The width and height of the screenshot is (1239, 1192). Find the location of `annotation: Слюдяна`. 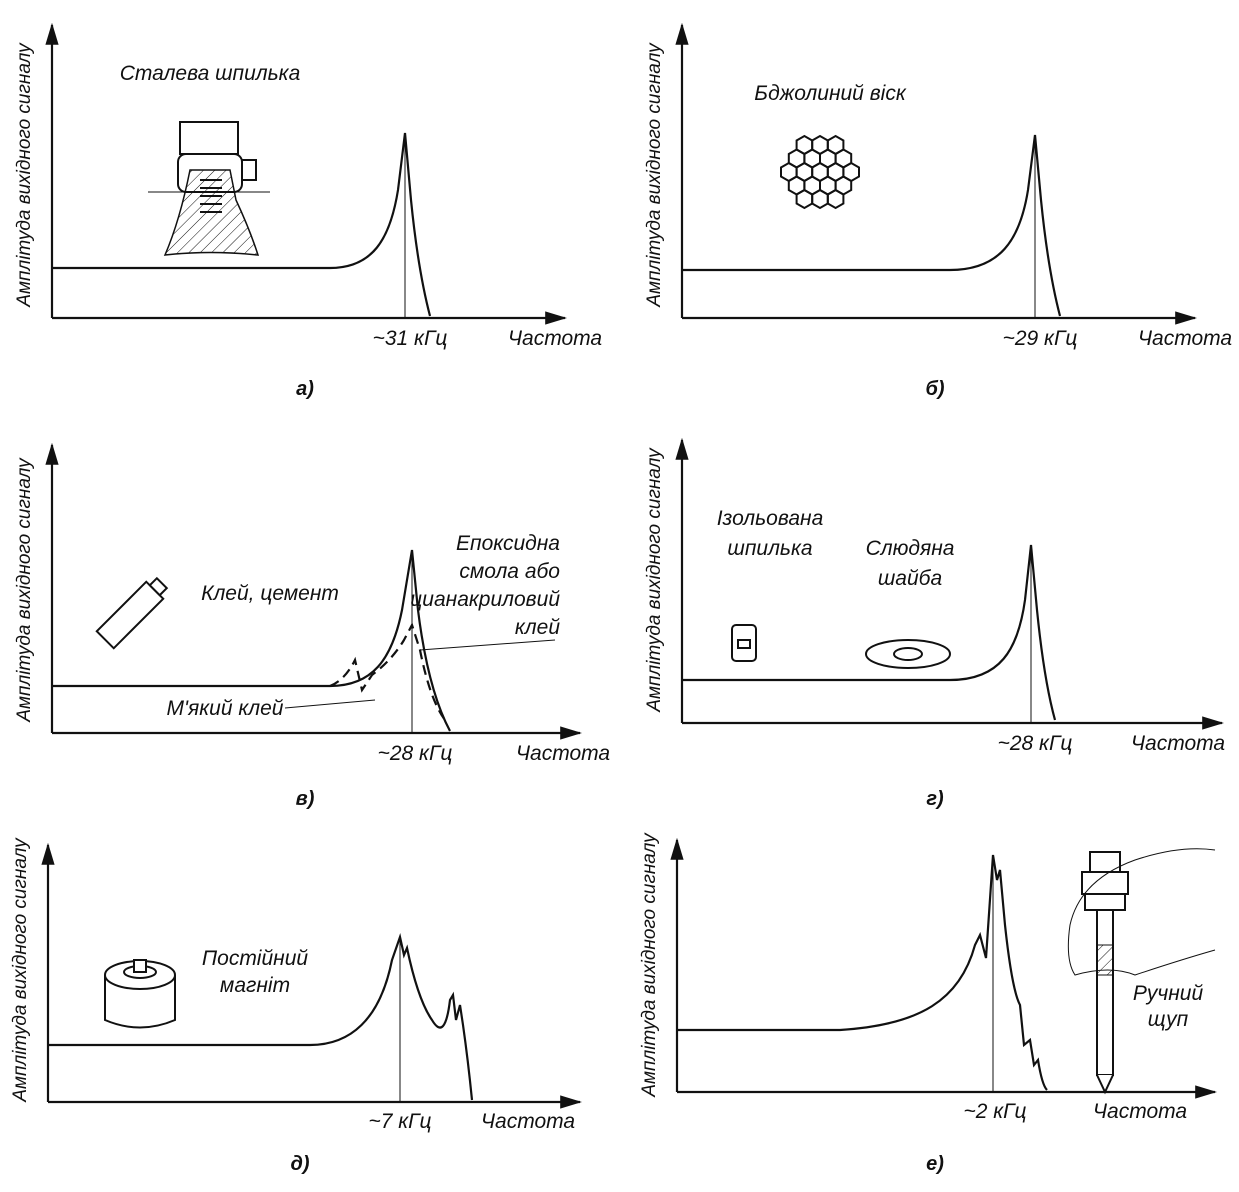

annotation: Слюдяна is located at coordinates (910, 548).